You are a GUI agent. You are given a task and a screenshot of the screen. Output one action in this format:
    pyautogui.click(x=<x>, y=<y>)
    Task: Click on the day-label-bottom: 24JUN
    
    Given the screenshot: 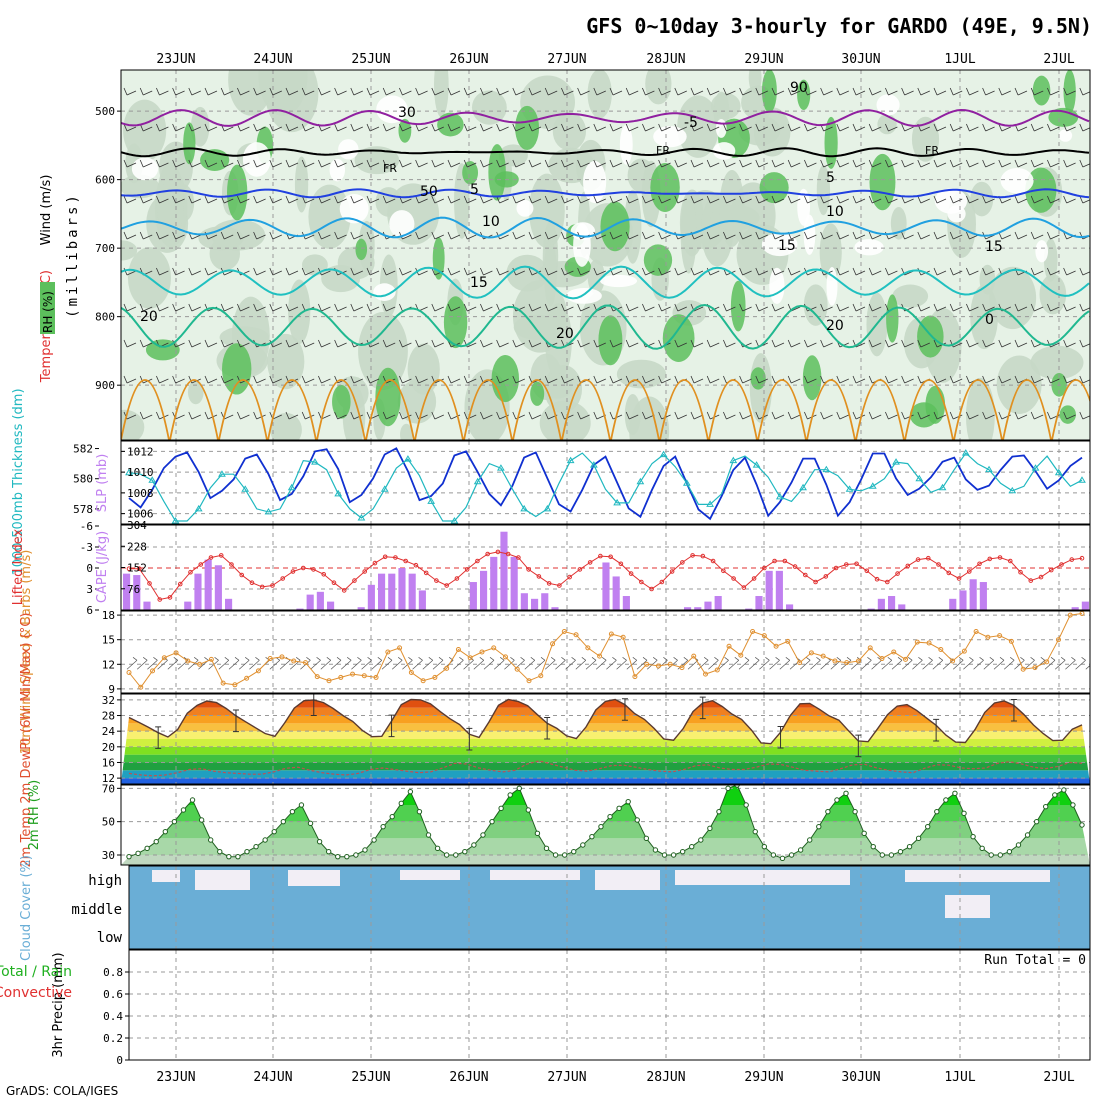 What is the action you would take?
    pyautogui.click(x=272, y=1077)
    